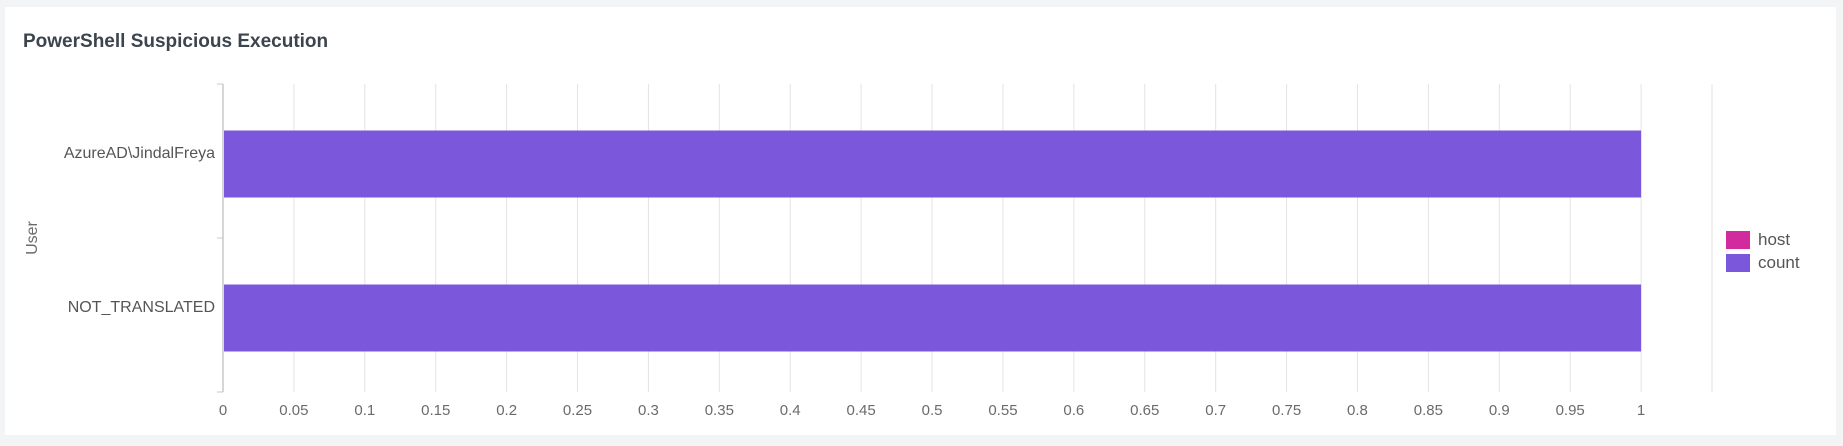 This screenshot has height=446, width=1843. I want to click on x-tick-label: 0.4, so click(790, 410).